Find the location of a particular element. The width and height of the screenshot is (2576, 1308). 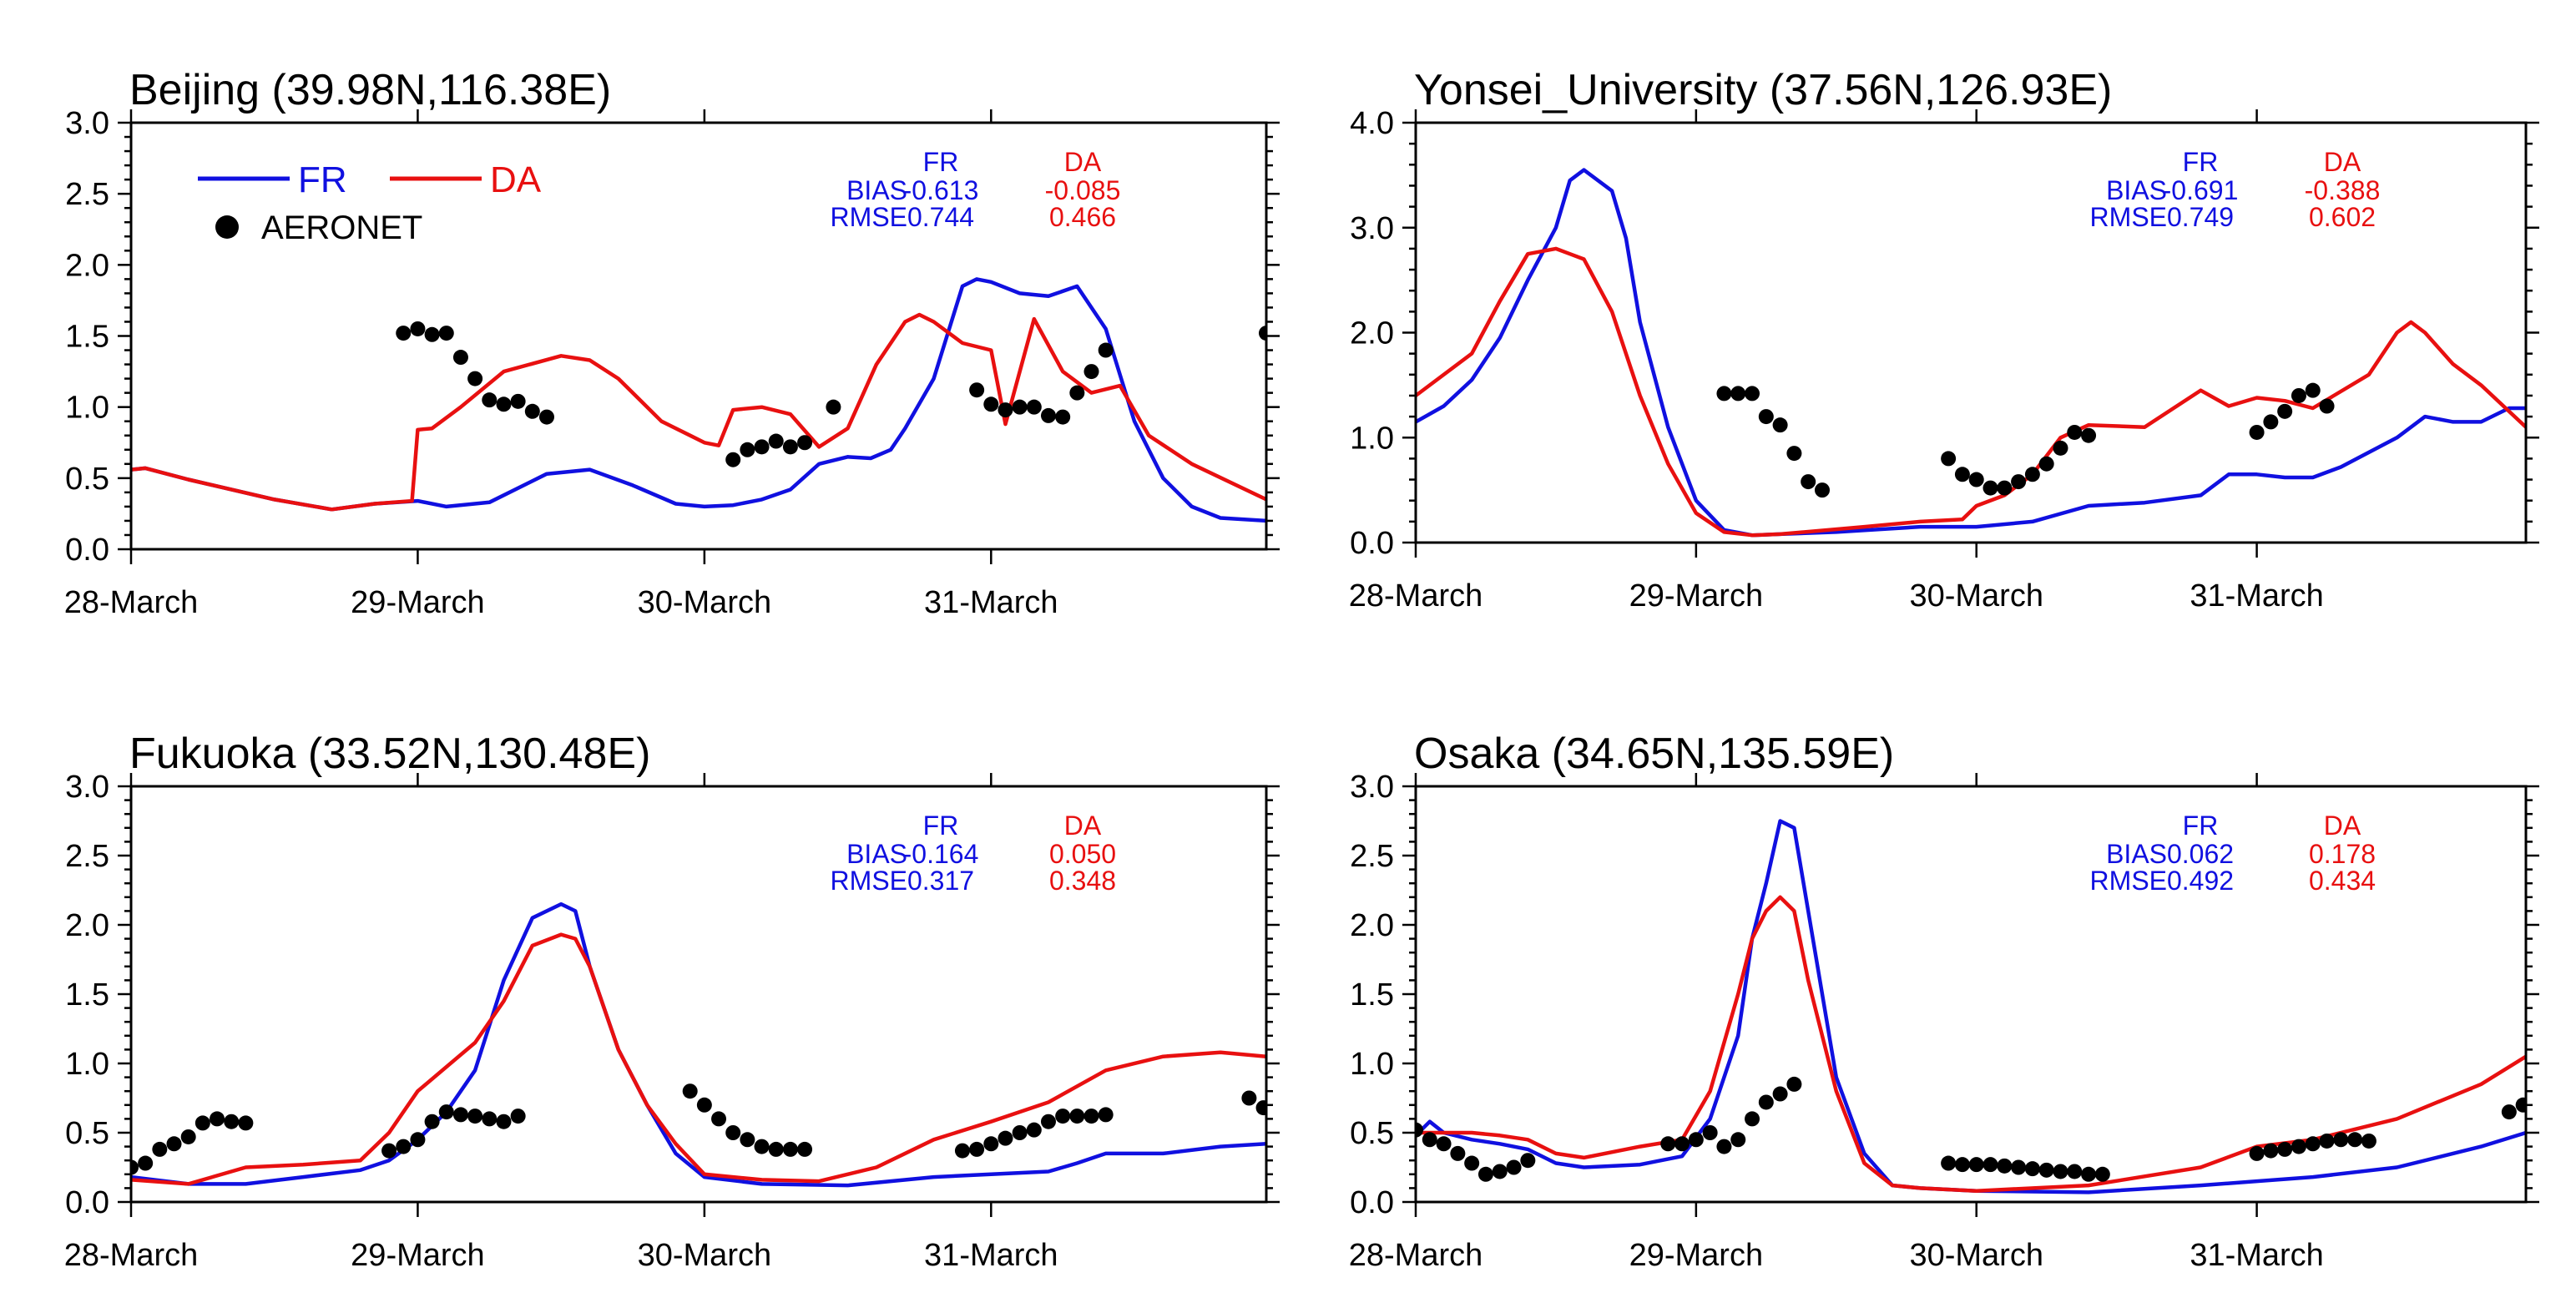

series-group is located at coordinates (698, 1045).